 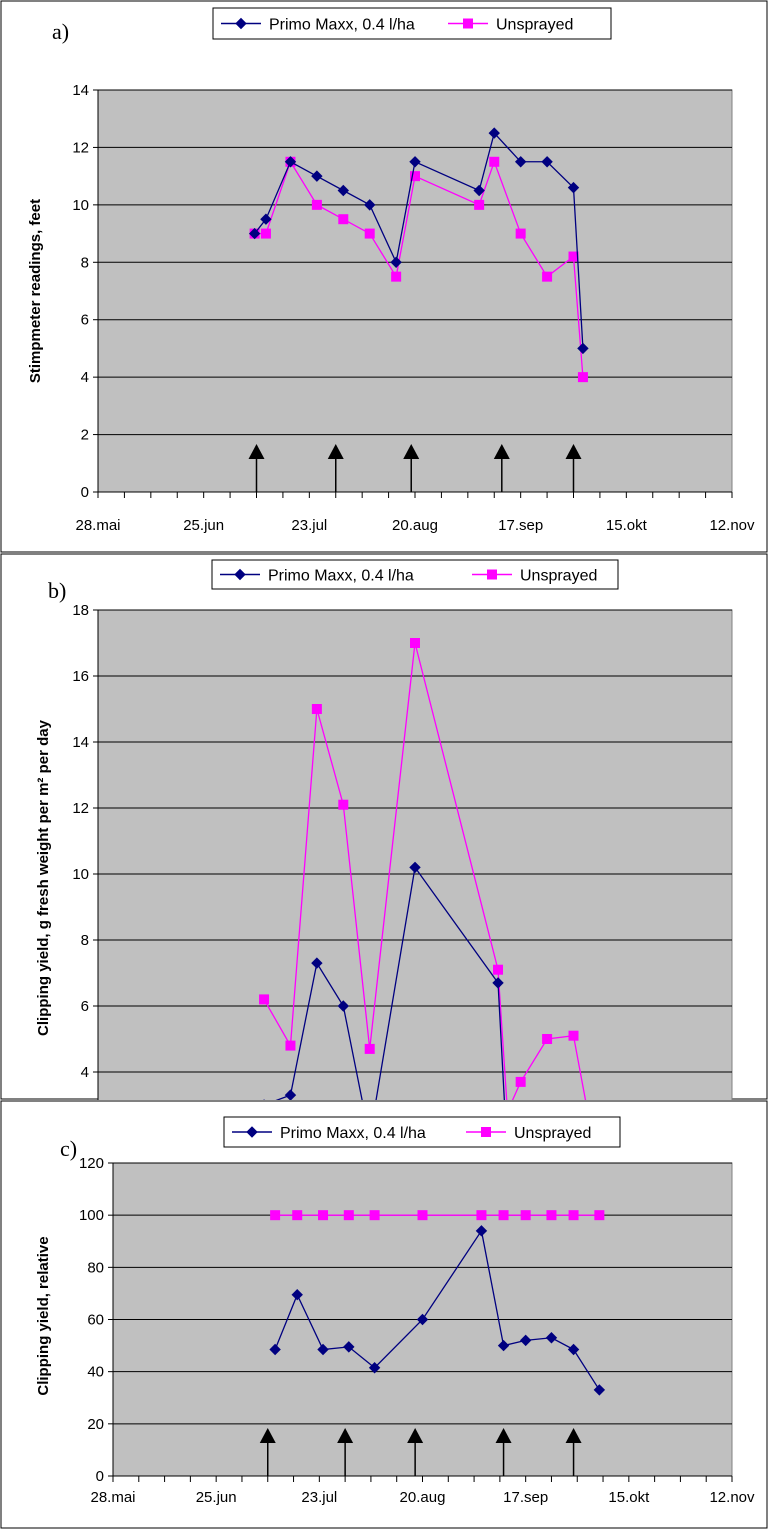 What do you see at coordinates (558, 576) in the screenshot?
I see `legend-series-1-label: Unsprayed` at bounding box center [558, 576].